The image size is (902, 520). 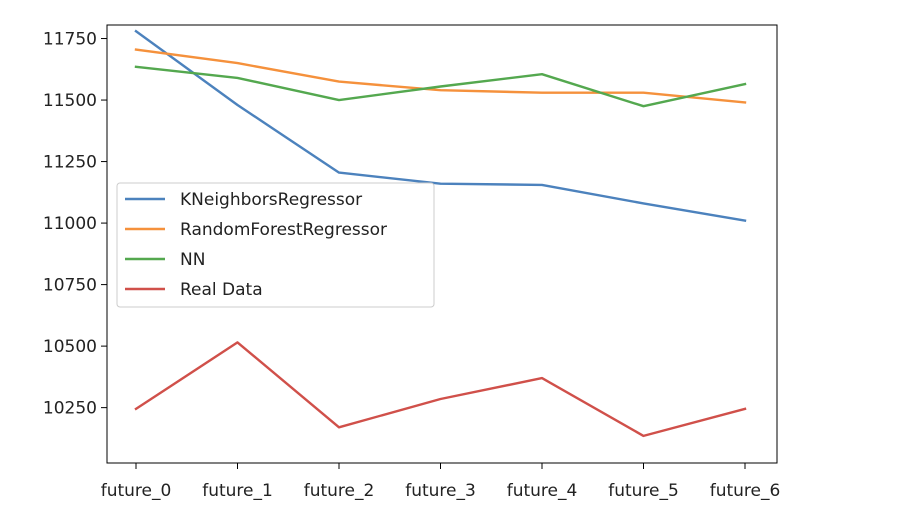 I want to click on y-tick-label: 10500, so click(x=70, y=347).